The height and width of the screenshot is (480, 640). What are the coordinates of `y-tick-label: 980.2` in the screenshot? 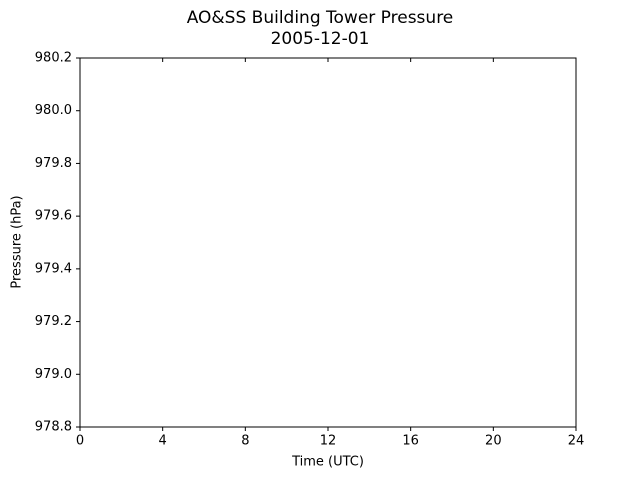 It's located at (53, 58).